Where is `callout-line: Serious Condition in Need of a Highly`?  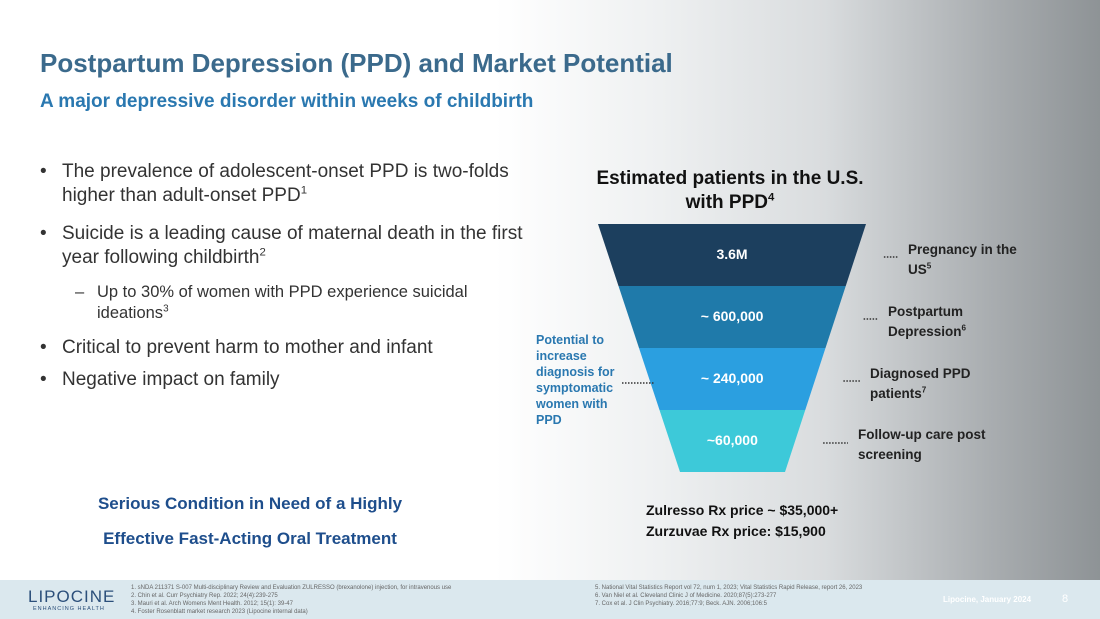 callout-line: Serious Condition in Need of a Highly is located at coordinates (250, 503).